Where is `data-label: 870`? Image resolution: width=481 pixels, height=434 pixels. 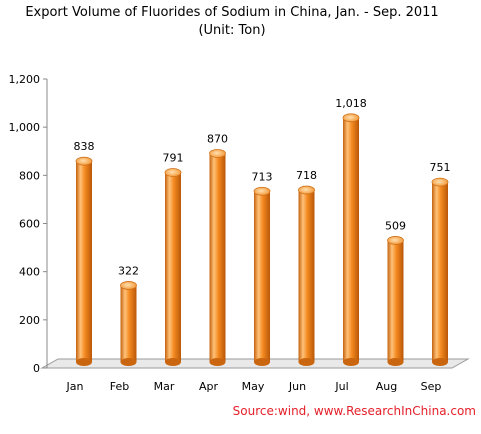
data-label: 870 is located at coordinates (217, 138).